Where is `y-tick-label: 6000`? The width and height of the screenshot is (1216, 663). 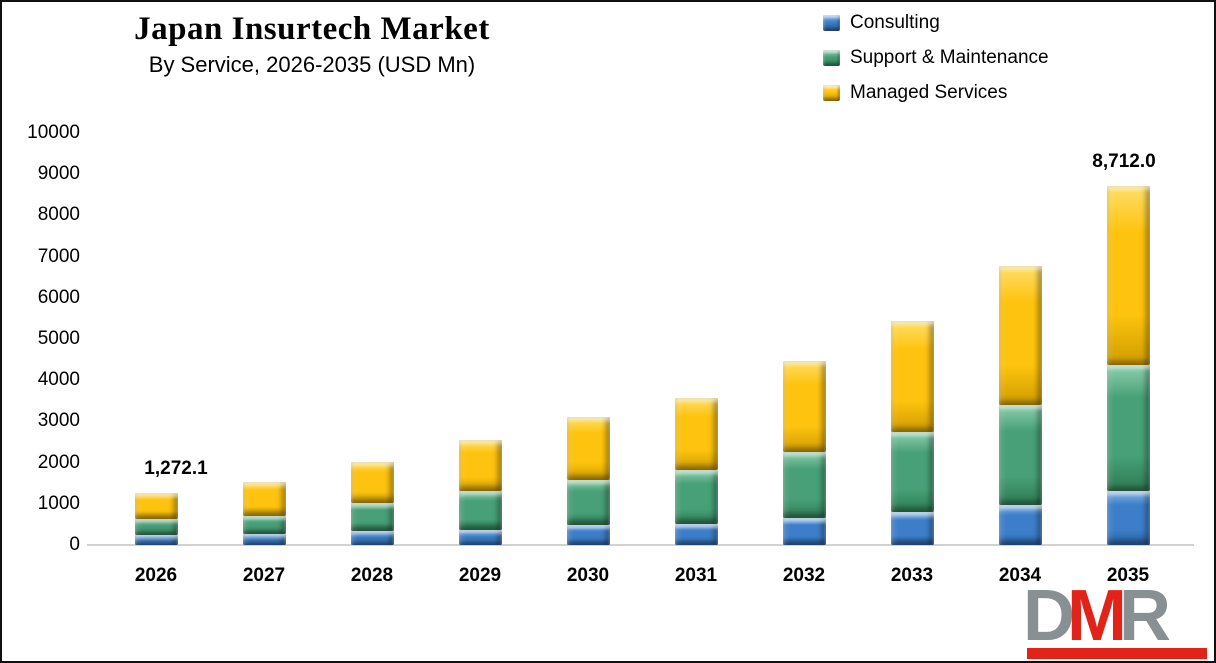 y-tick-label: 6000 is located at coordinates (58, 297).